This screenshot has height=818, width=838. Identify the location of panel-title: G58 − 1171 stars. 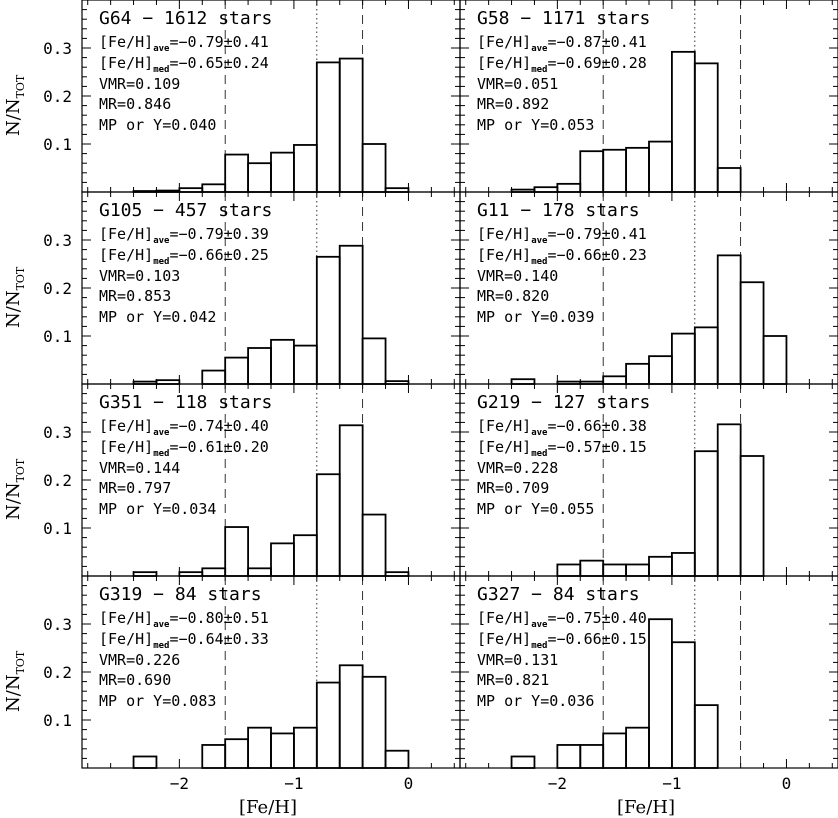
(563, 18).